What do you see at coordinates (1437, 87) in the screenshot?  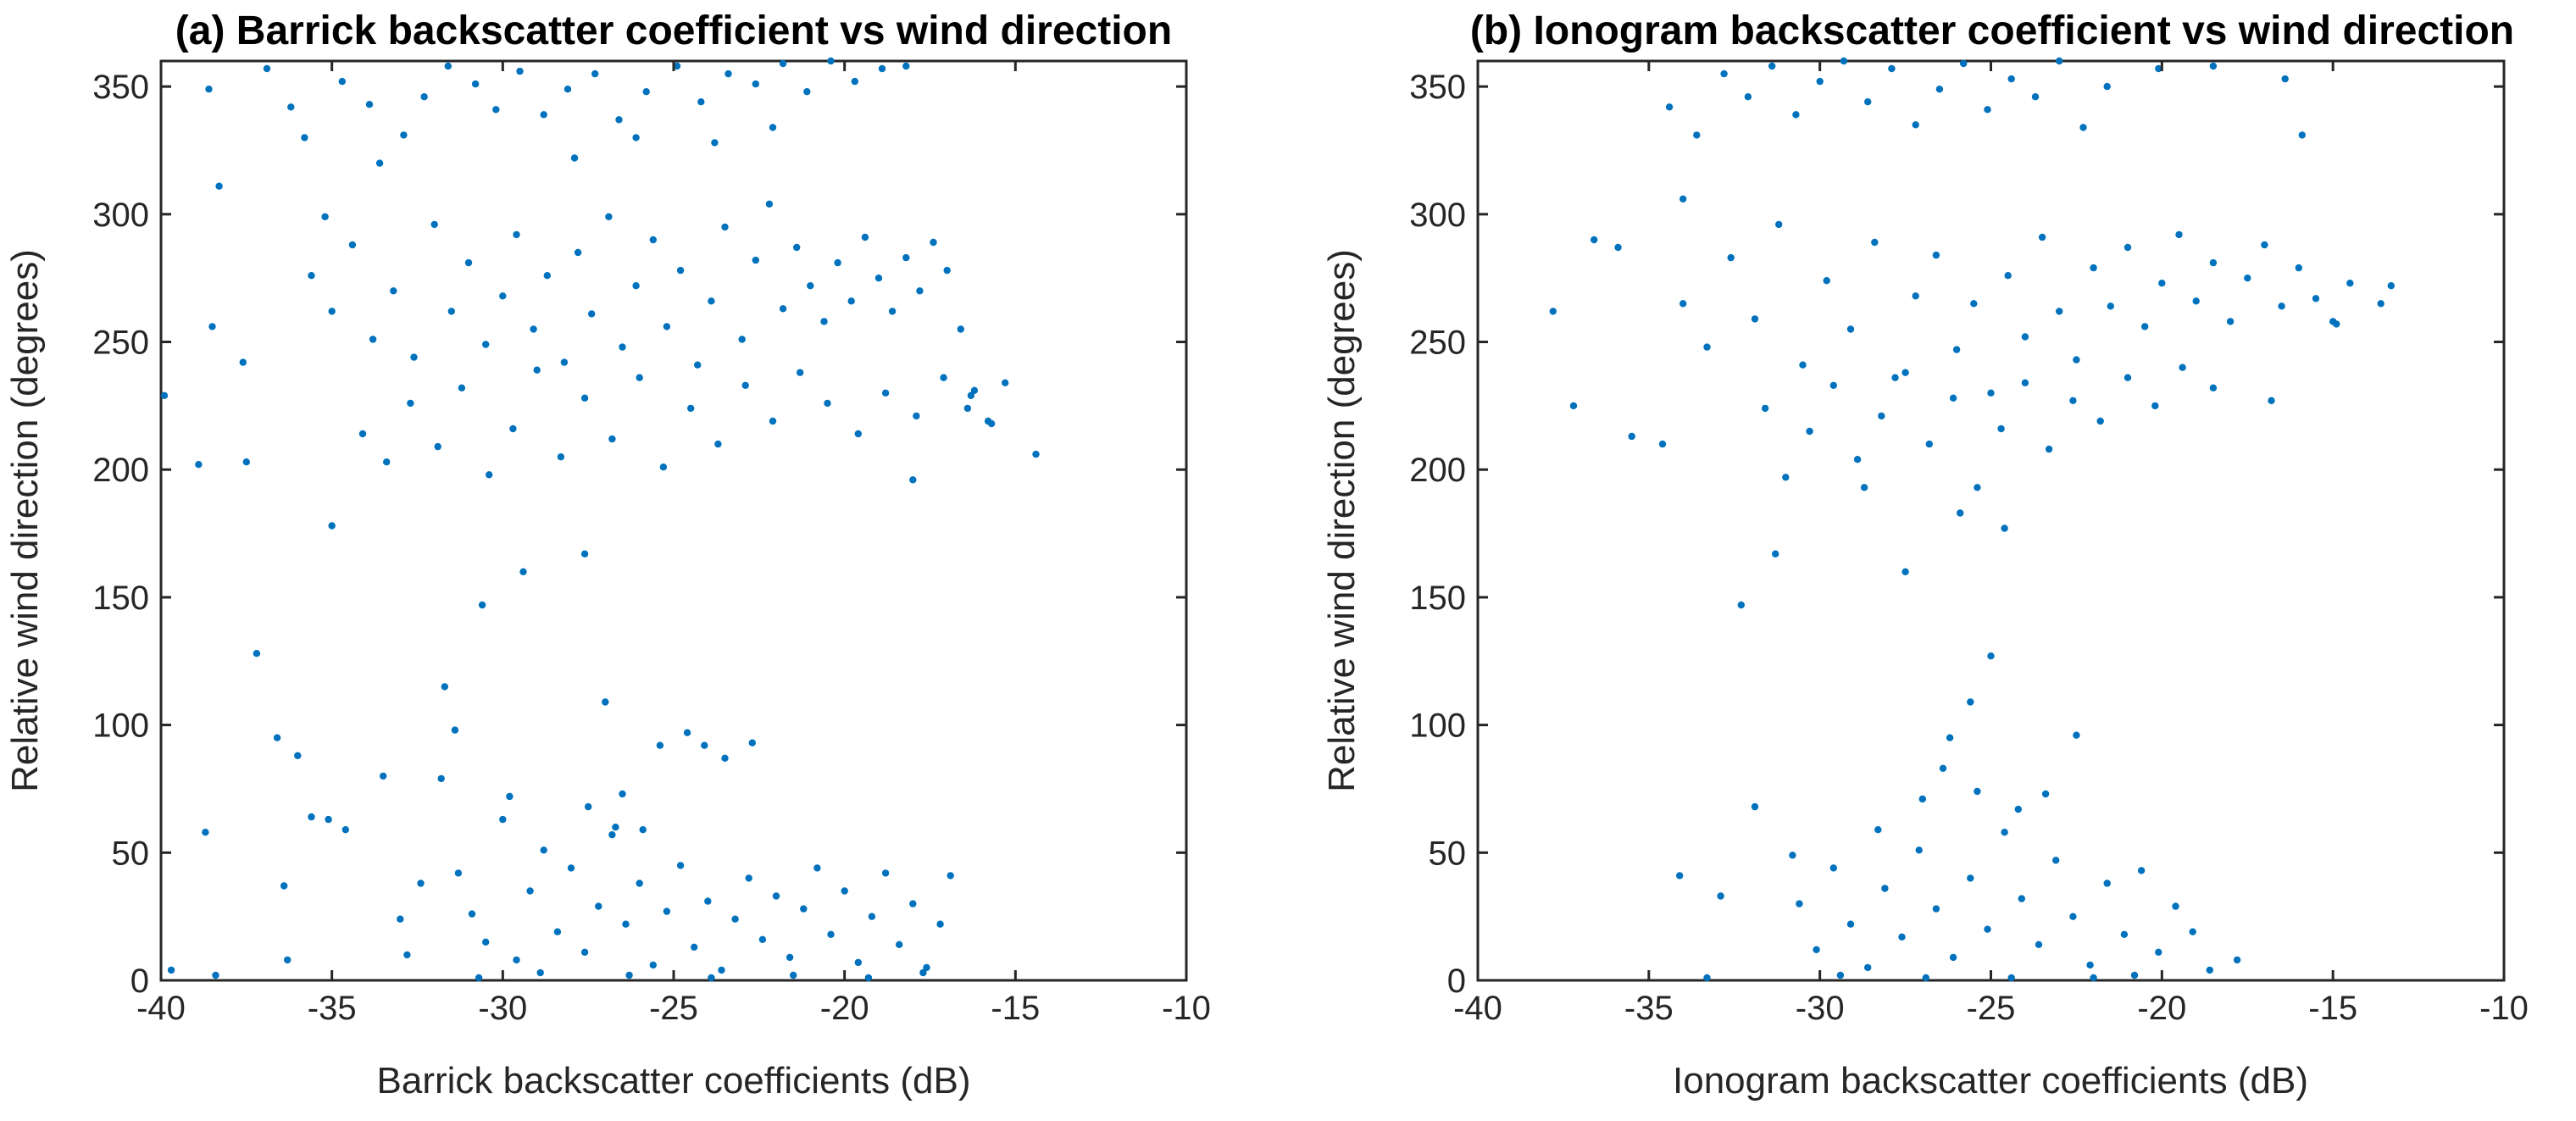 I see `panel-b-y-tick-label: 350` at bounding box center [1437, 87].